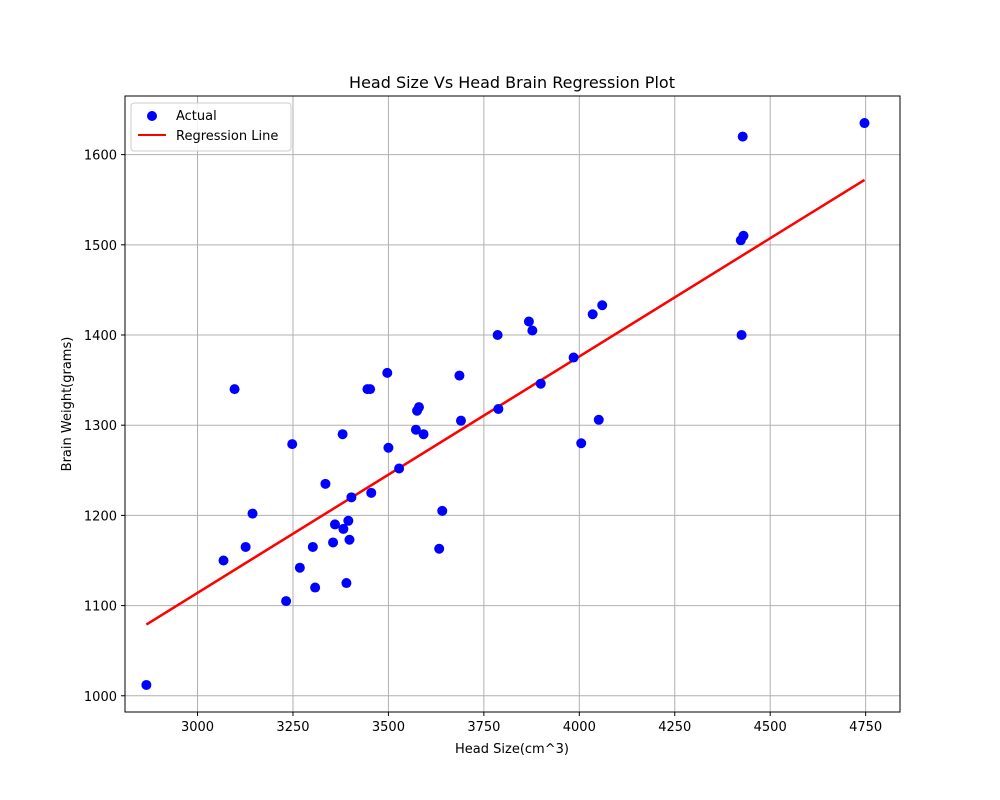 The image size is (1000, 800). What do you see at coordinates (388, 727) in the screenshot?
I see `x-tick-label: 3500` at bounding box center [388, 727].